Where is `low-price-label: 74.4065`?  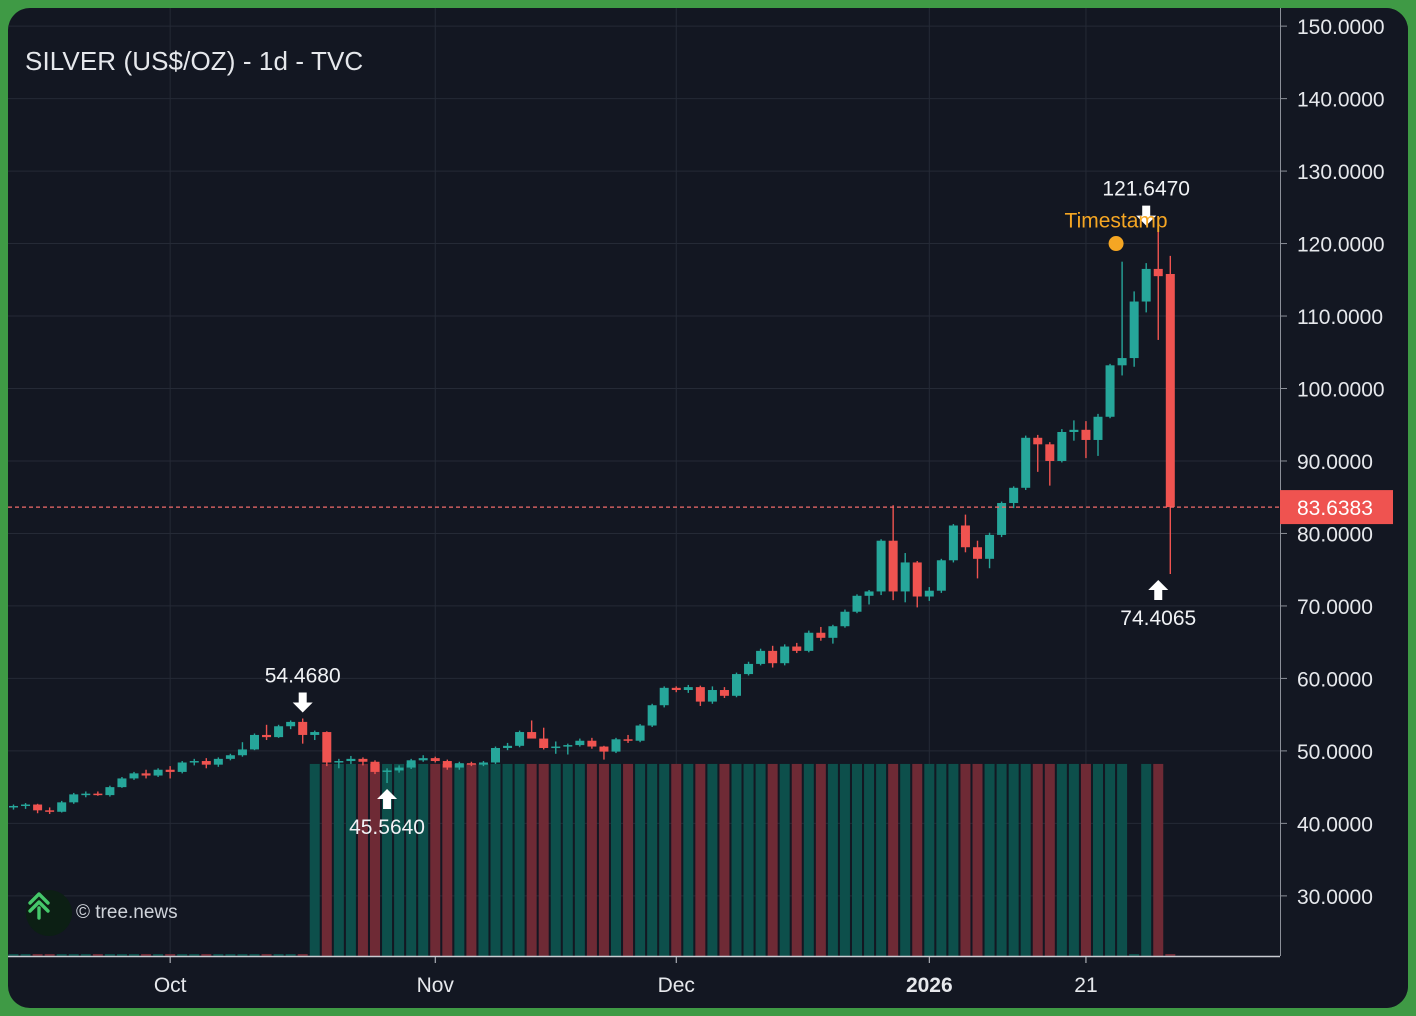 low-price-label: 74.4065 is located at coordinates (1158, 618).